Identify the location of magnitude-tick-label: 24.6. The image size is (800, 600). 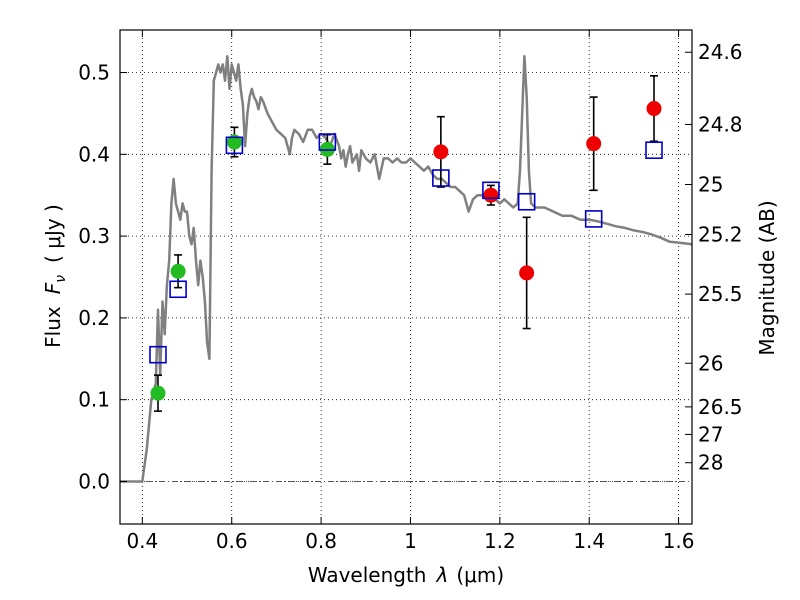
(720, 52).